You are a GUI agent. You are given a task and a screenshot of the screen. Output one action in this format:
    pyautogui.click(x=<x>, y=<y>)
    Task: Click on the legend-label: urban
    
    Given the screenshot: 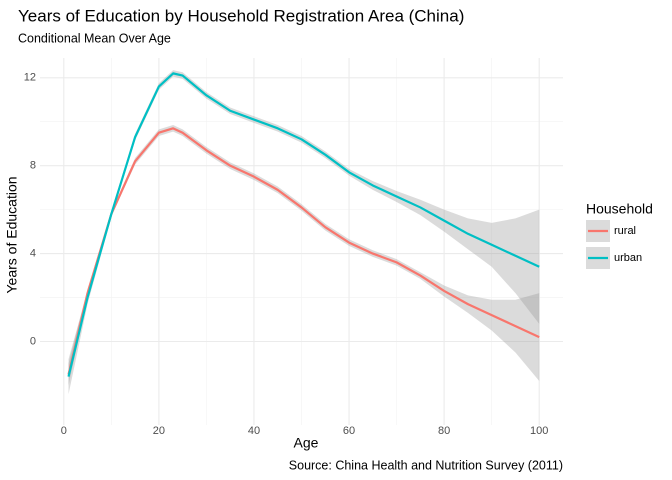 What is the action you would take?
    pyautogui.click(x=628, y=258)
    